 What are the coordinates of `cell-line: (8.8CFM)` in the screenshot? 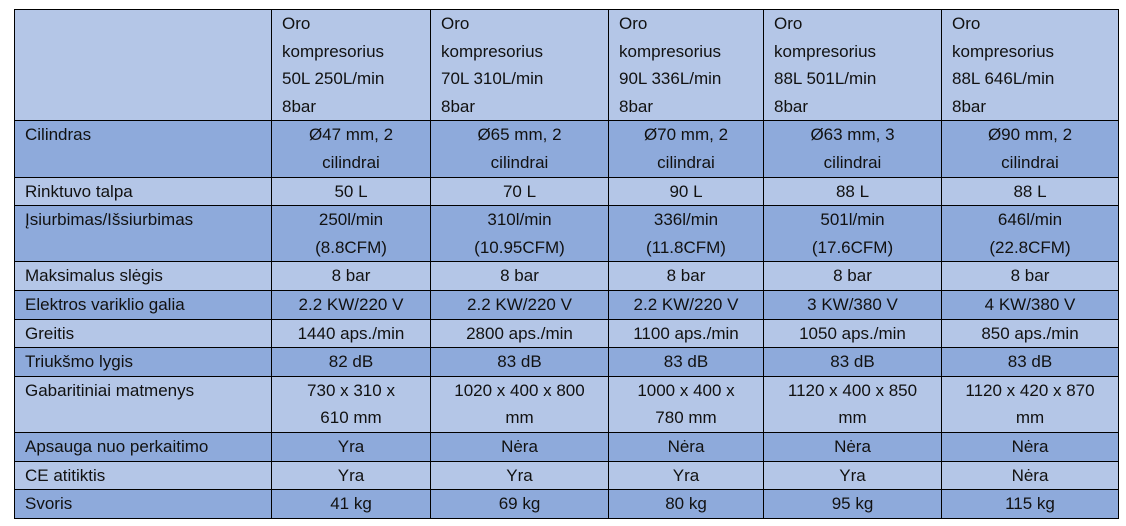 It's located at (351, 247).